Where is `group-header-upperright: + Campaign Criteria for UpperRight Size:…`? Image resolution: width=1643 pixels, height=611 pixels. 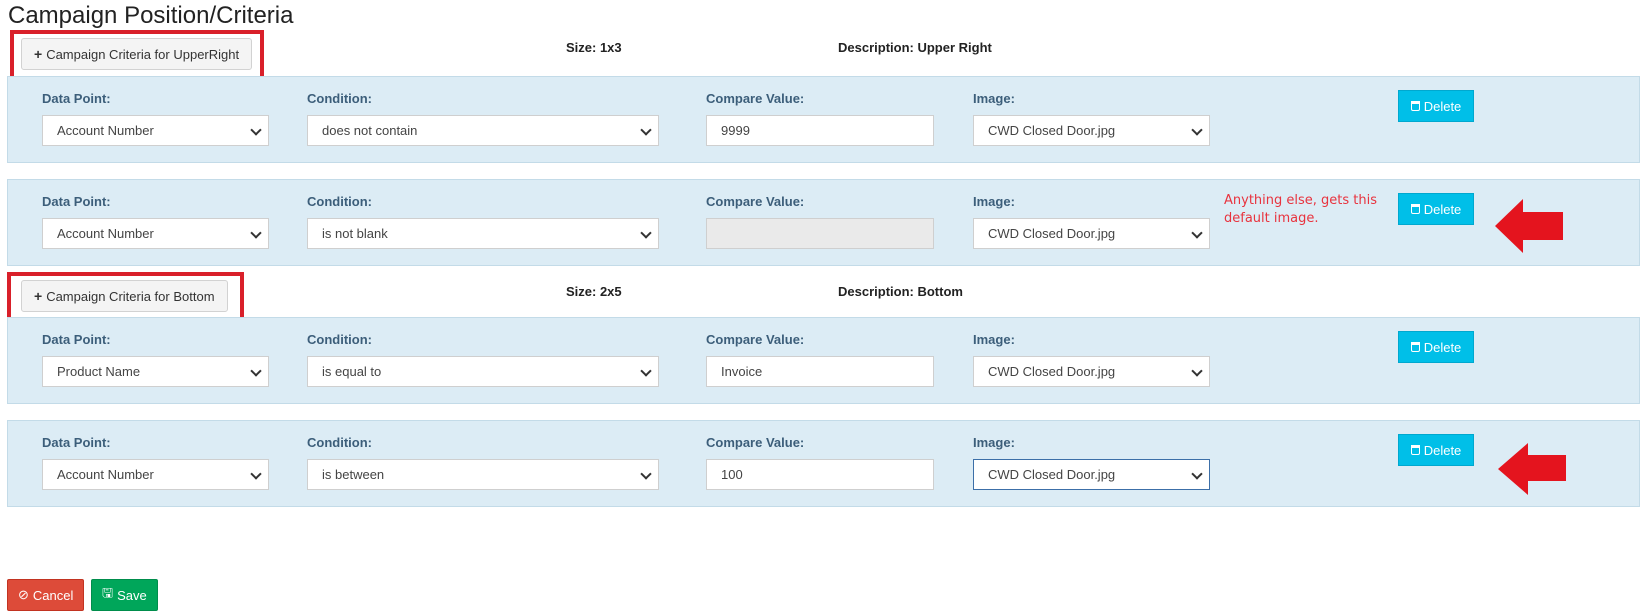
group-header-upperright: + Campaign Criteria for UpperRight Size:… is located at coordinates (821, 50).